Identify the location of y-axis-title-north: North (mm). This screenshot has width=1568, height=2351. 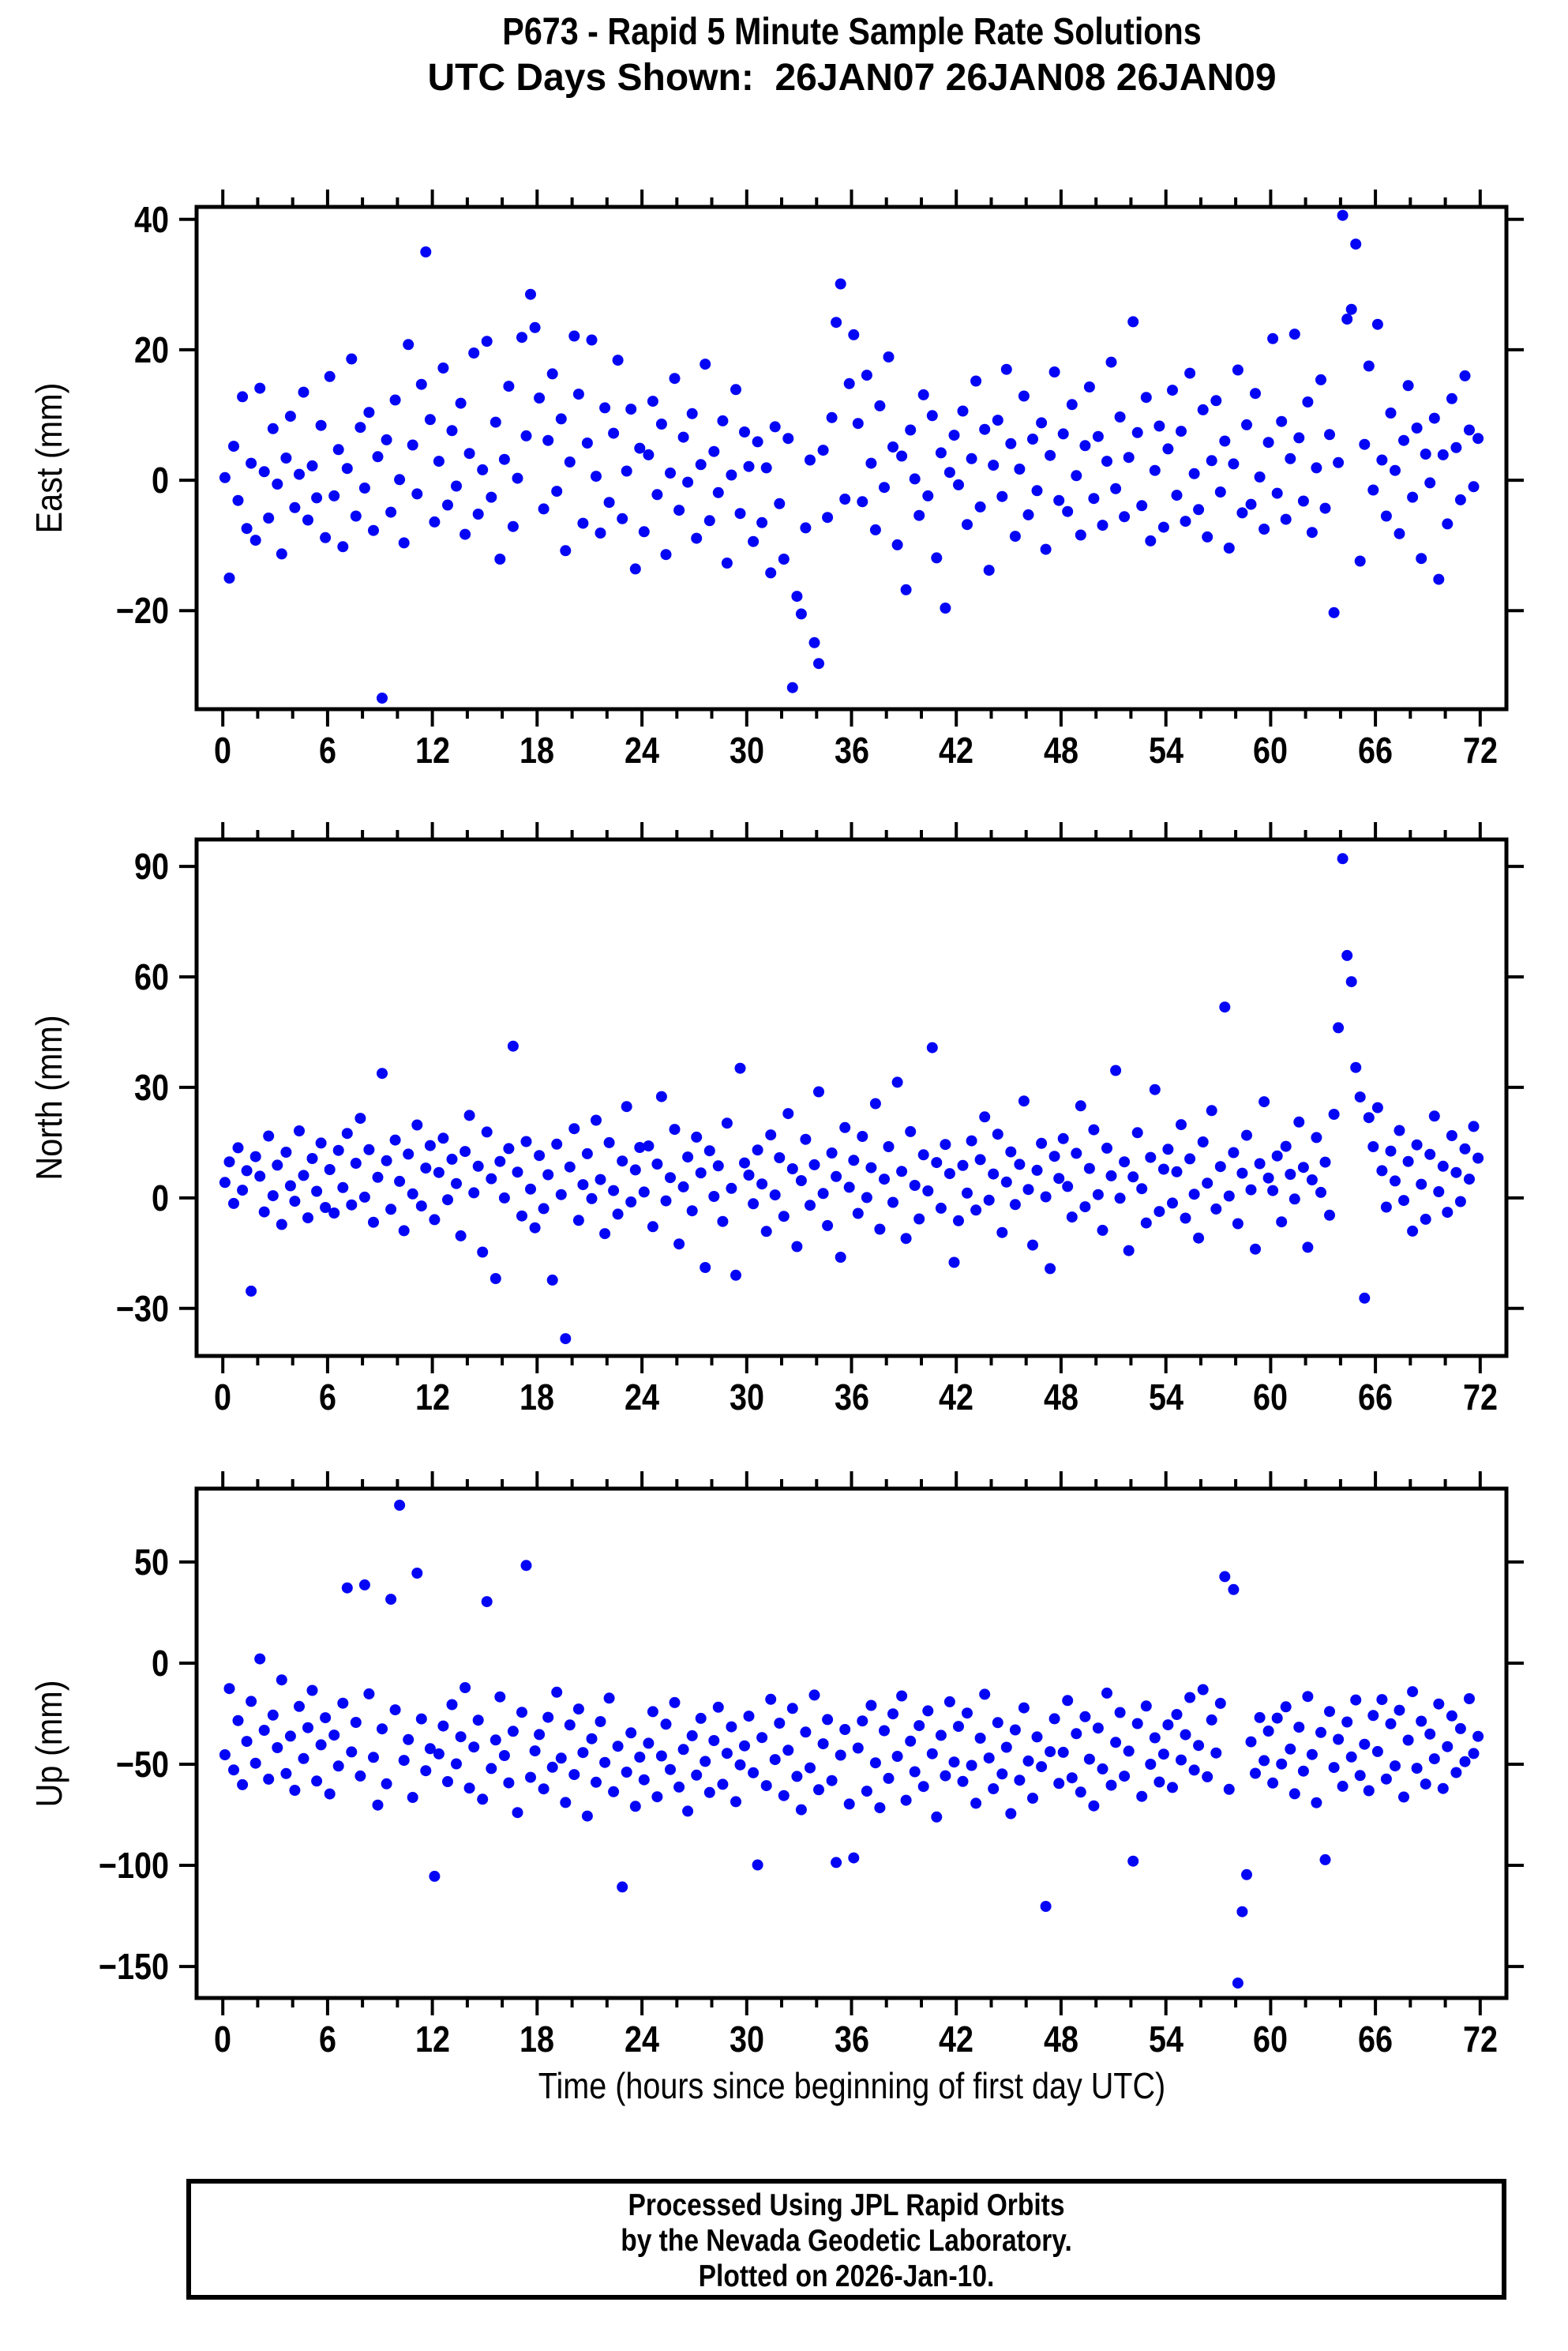
(48, 1098).